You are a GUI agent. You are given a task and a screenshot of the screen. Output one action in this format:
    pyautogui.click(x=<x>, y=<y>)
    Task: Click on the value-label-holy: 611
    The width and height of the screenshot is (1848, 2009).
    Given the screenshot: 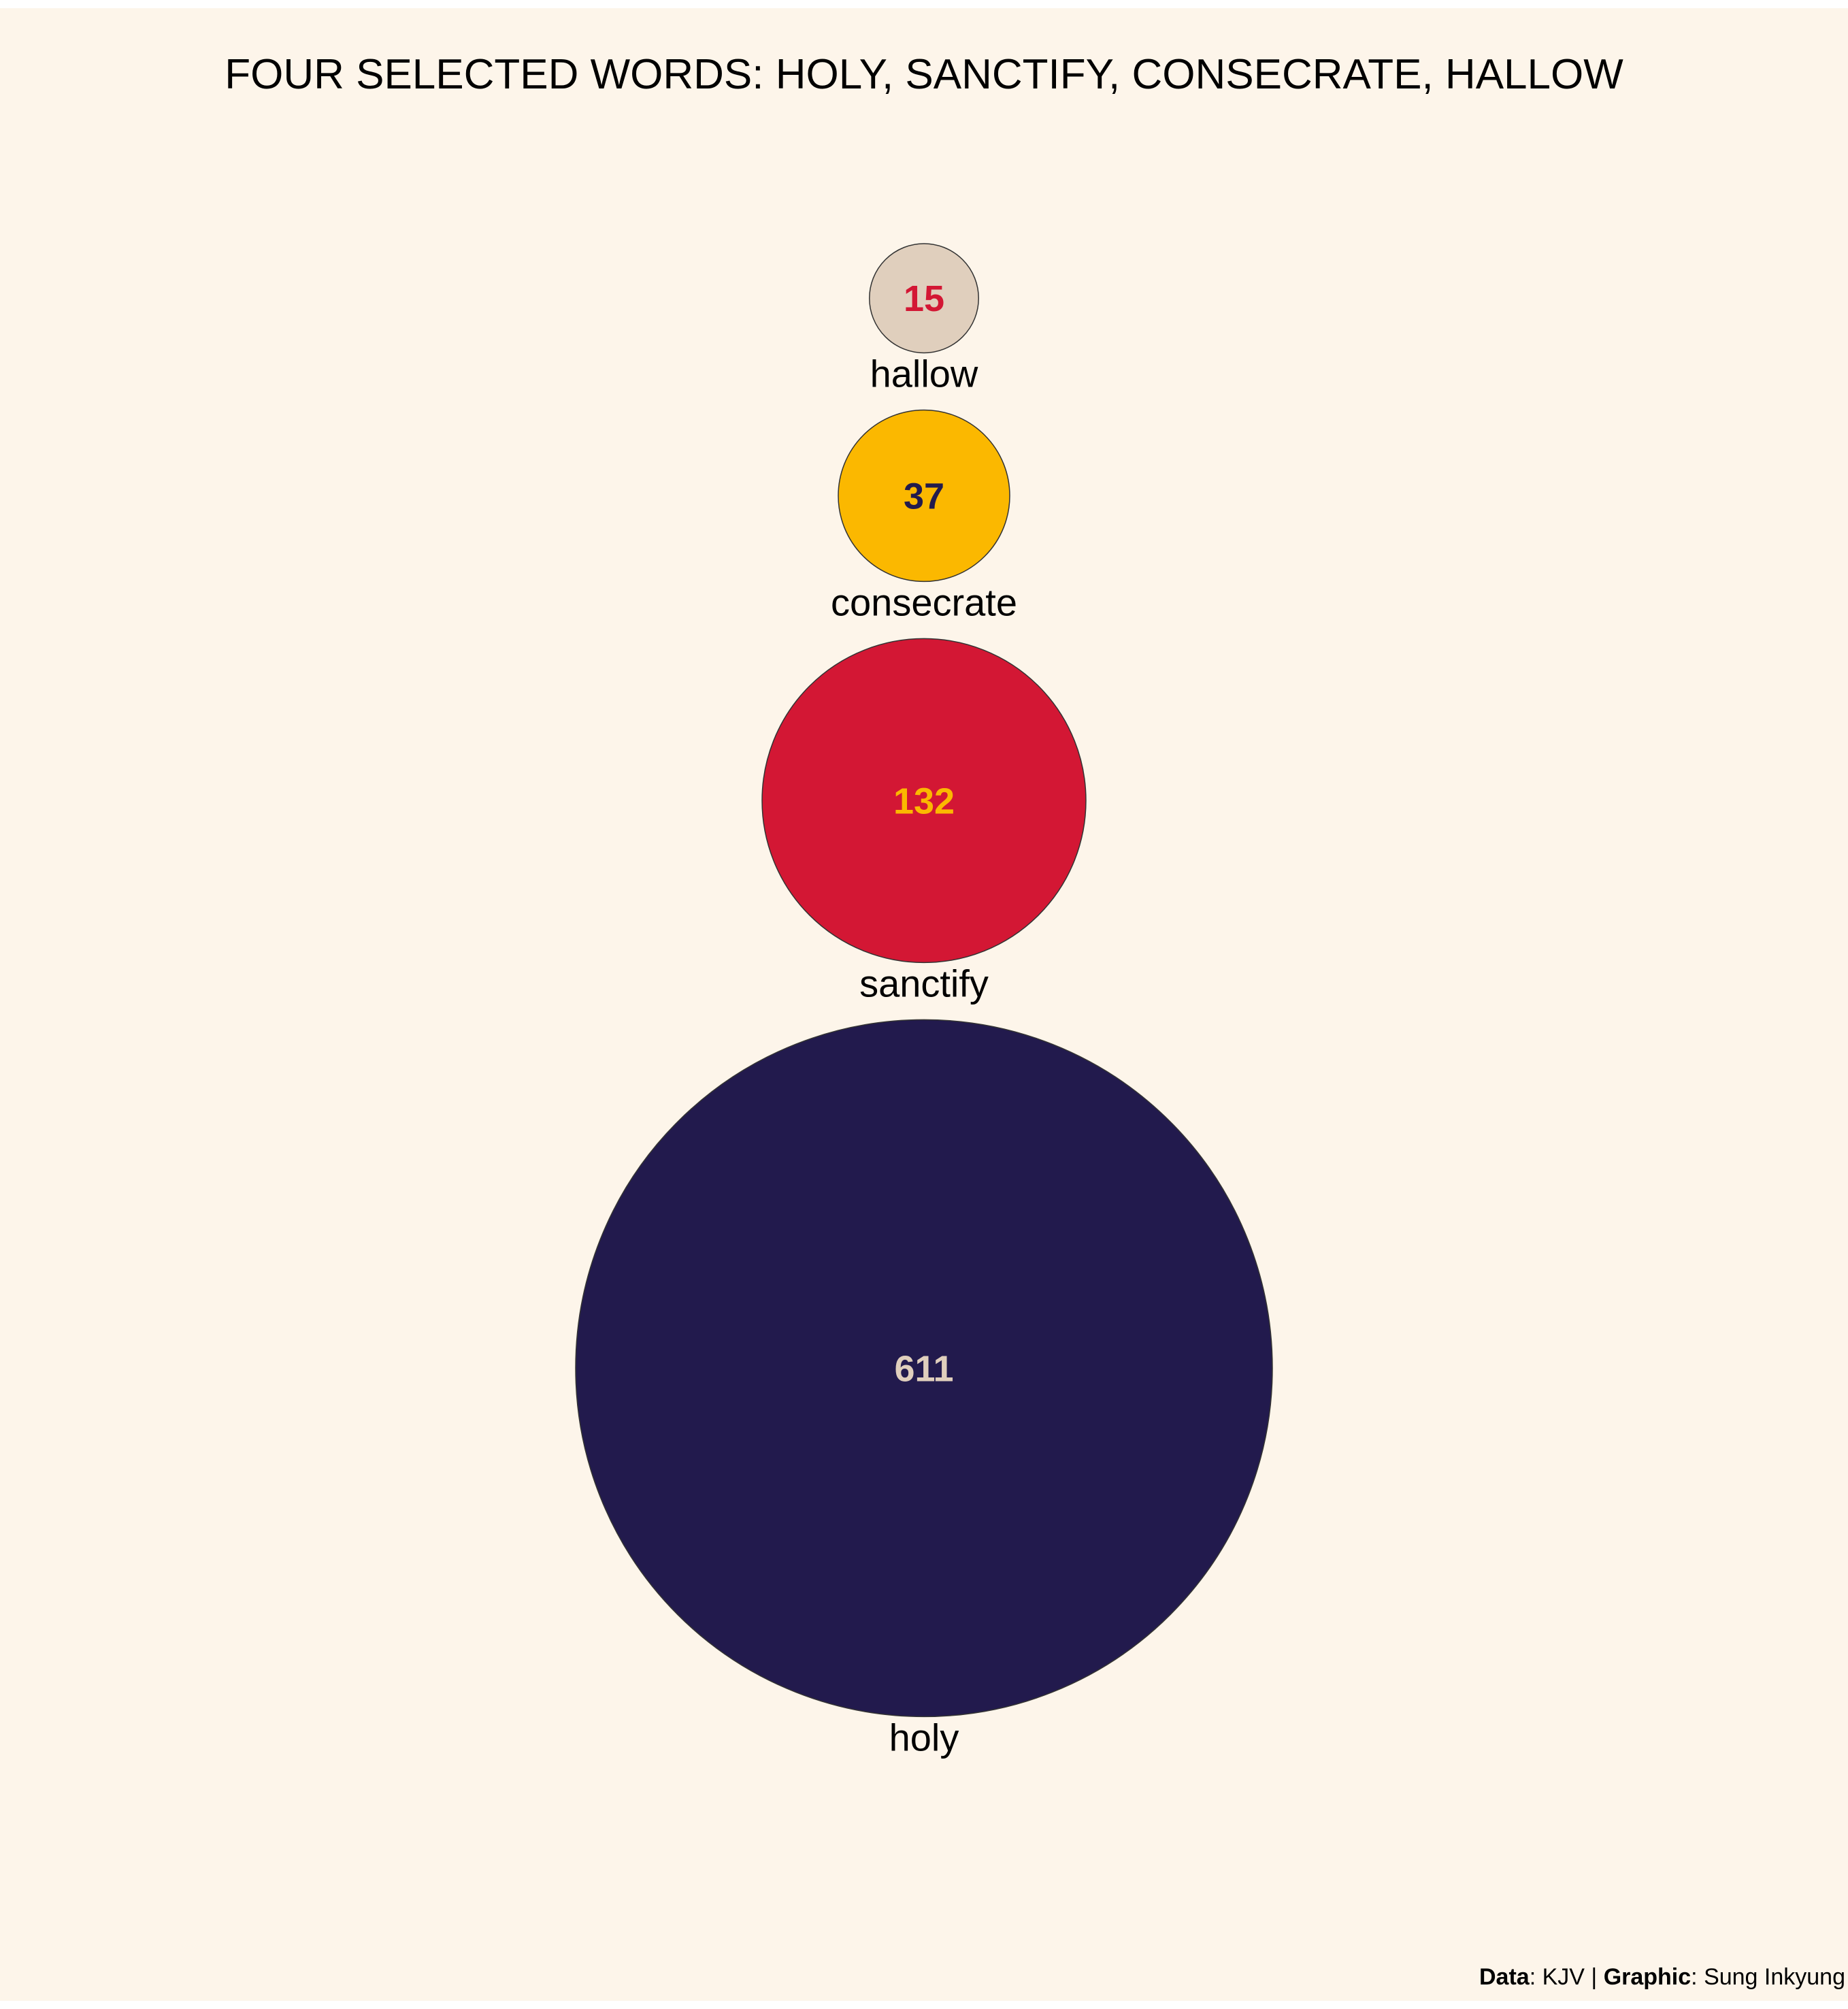 What is the action you would take?
    pyautogui.click(x=923, y=1368)
    